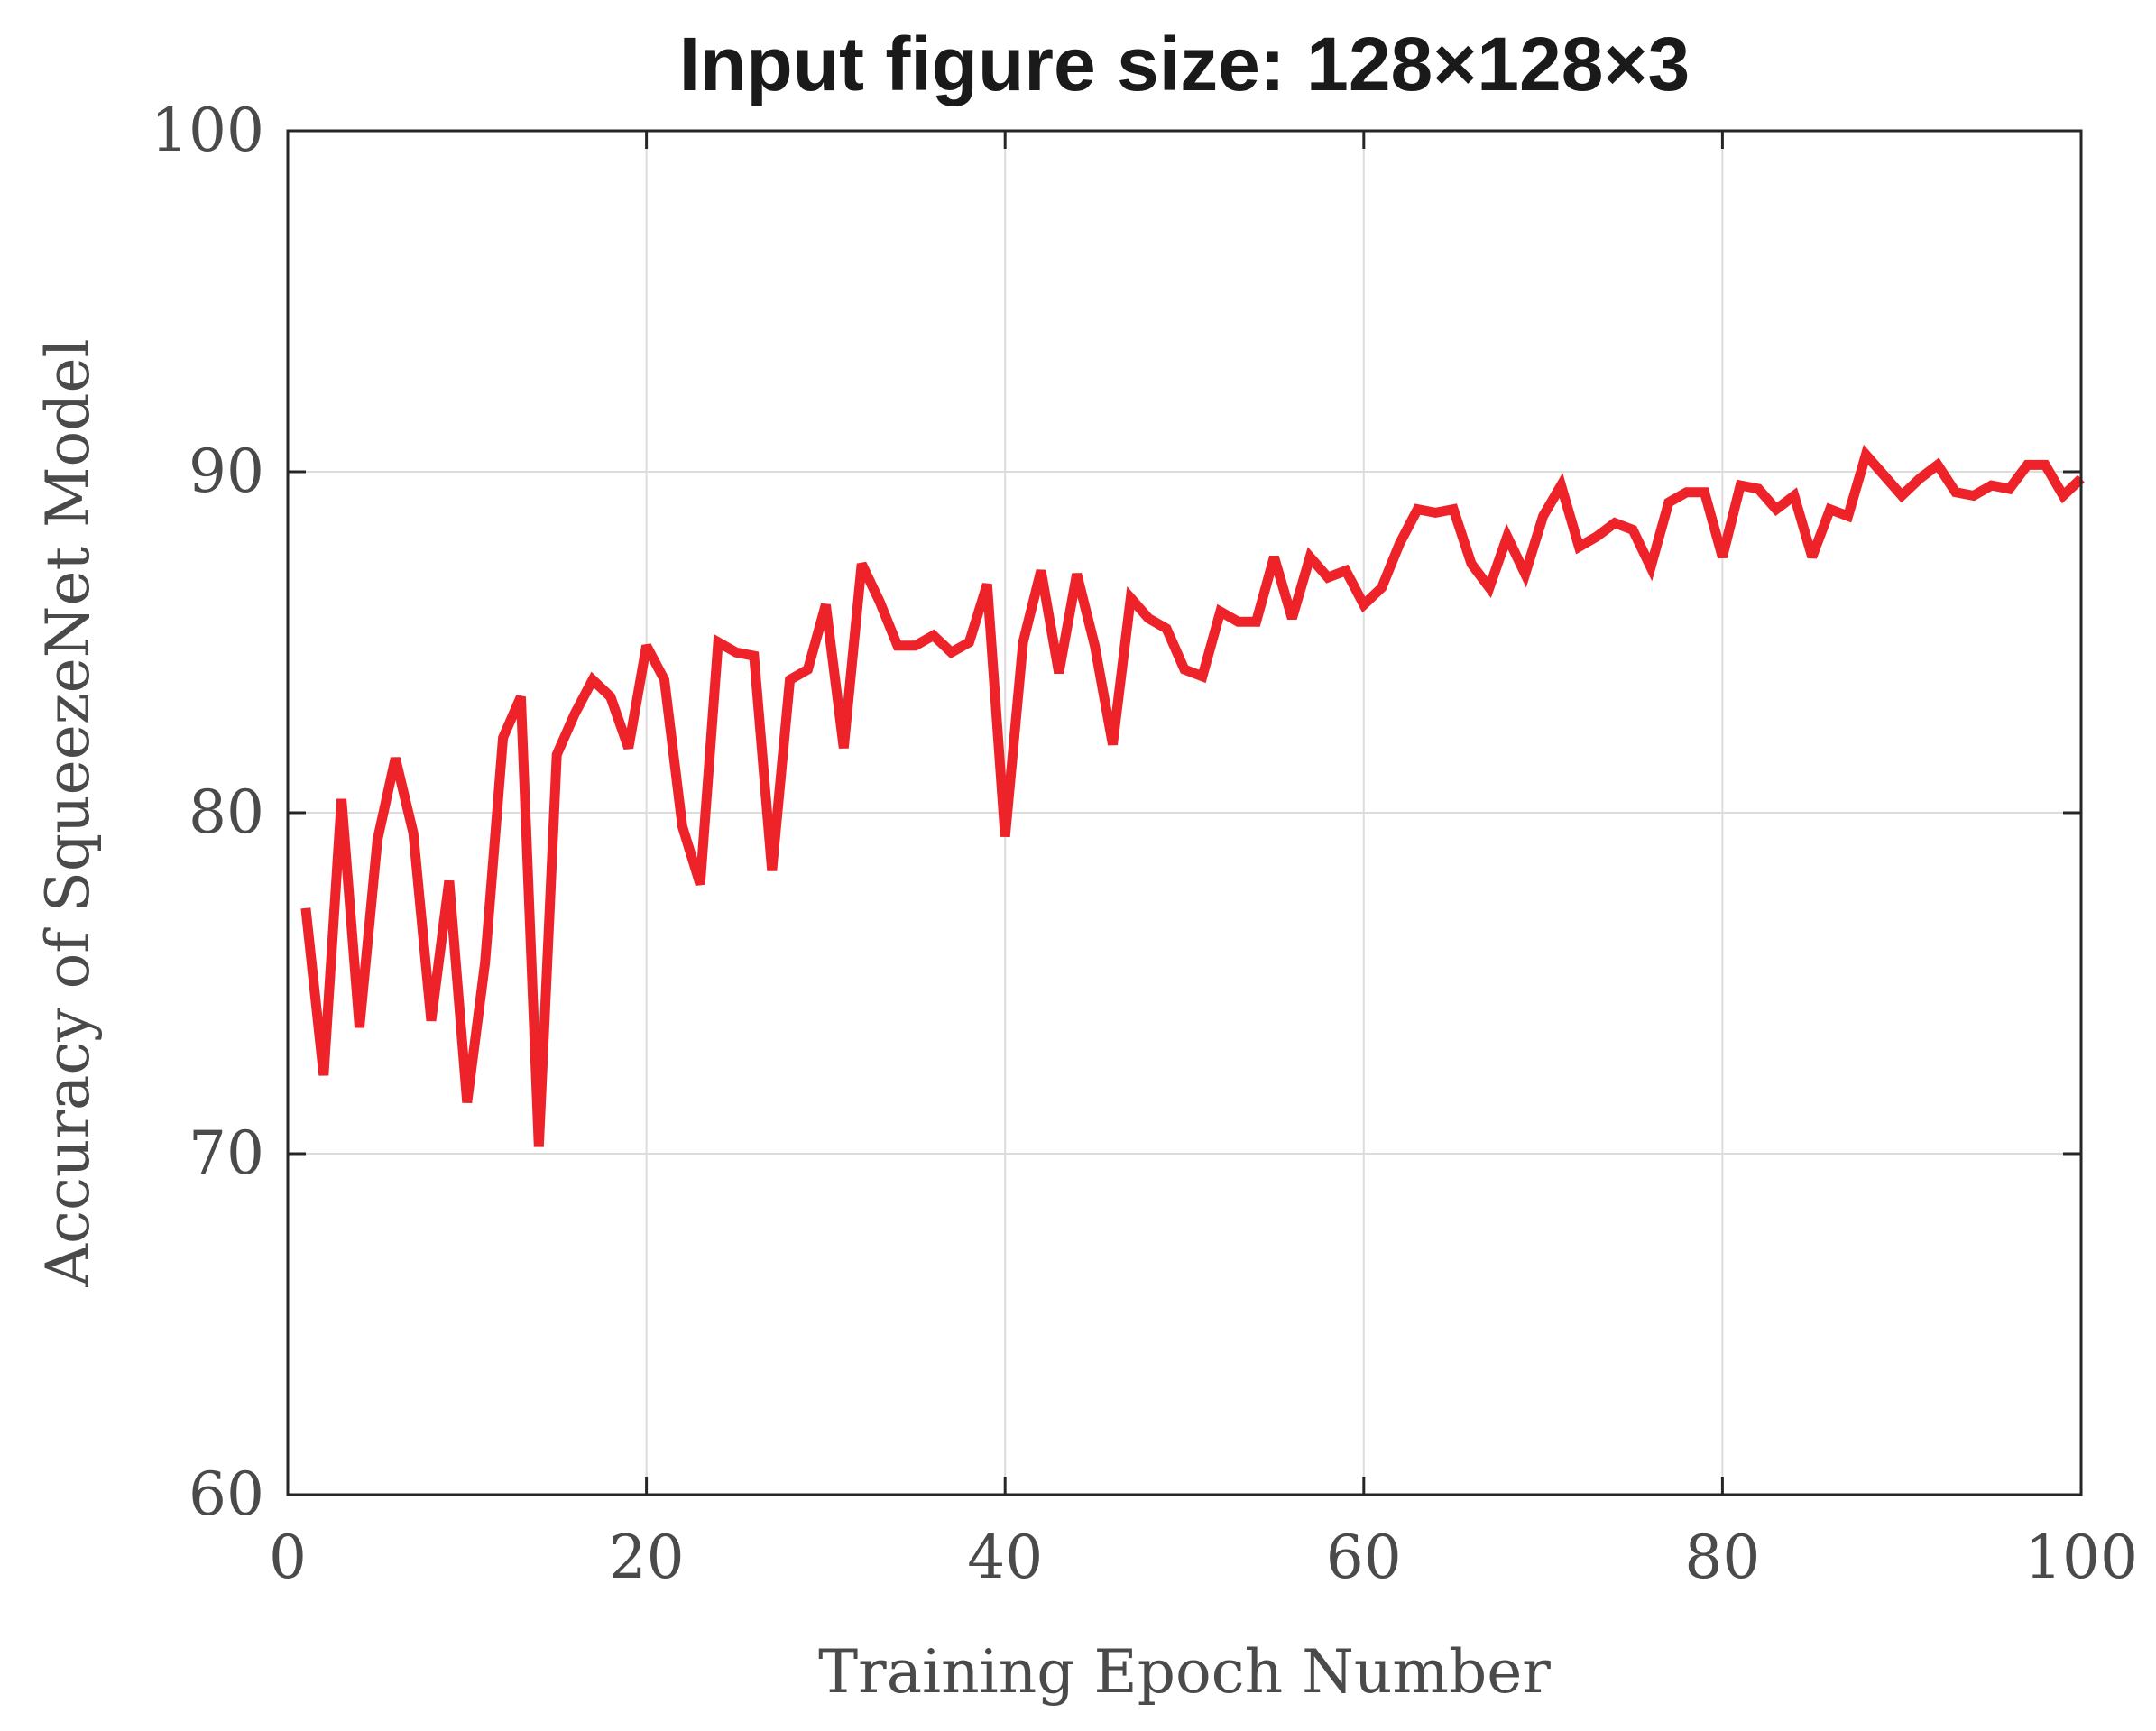 The height and width of the screenshot is (1731, 2156). I want to click on y-tick-label: 60, so click(226, 1494).